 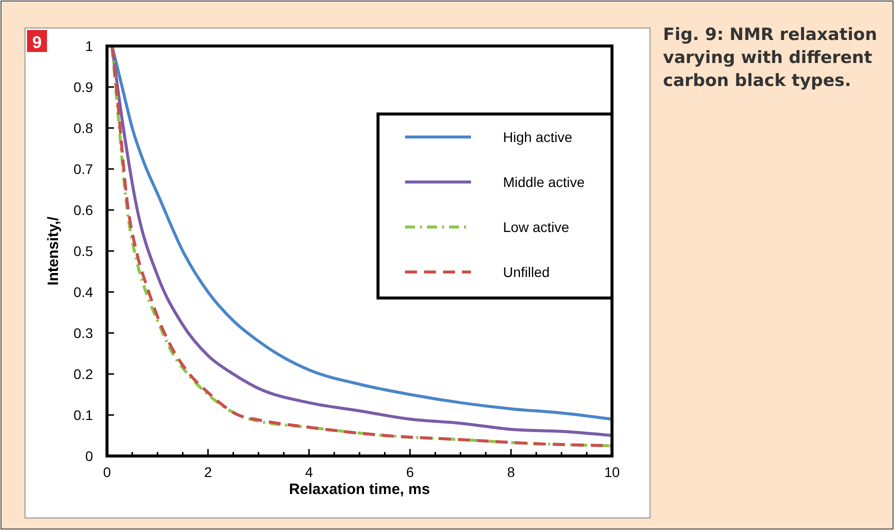 What do you see at coordinates (84, 128) in the screenshot?
I see `y-tick-label: 0.8` at bounding box center [84, 128].